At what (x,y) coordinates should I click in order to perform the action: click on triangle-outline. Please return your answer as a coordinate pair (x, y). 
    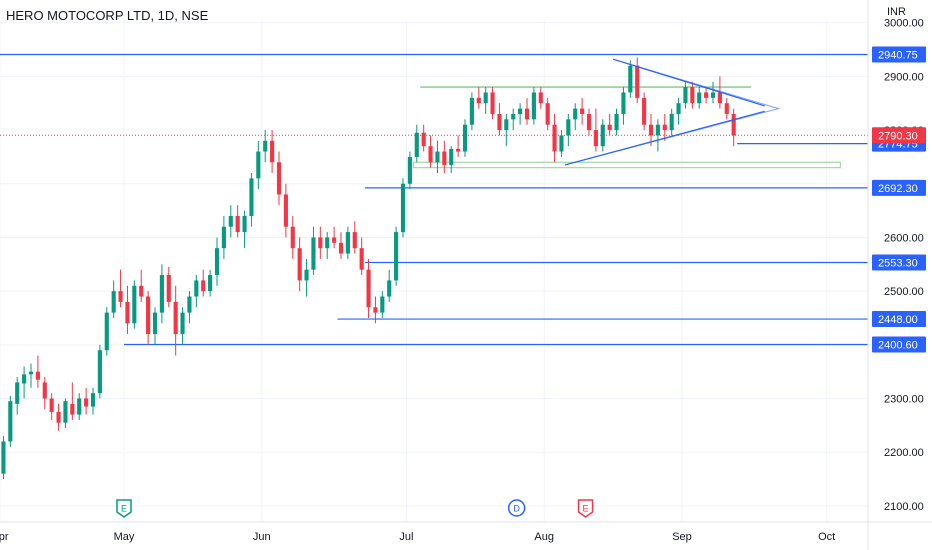
    Looking at the image, I should click on (672, 112).